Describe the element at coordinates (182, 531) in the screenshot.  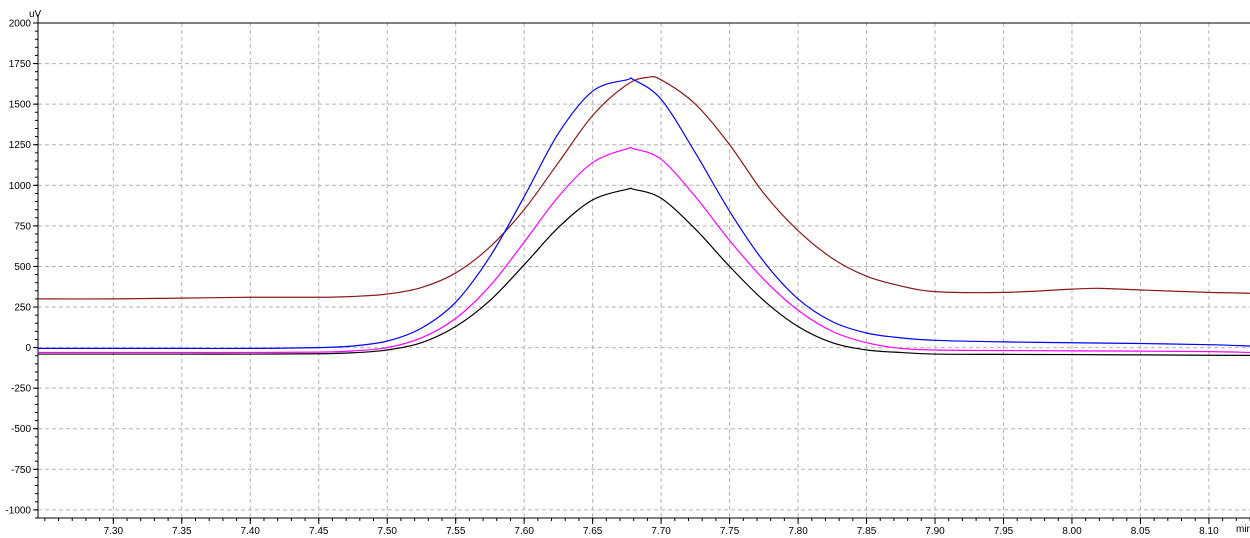
I see `x-tick-label: 7.35` at that location.